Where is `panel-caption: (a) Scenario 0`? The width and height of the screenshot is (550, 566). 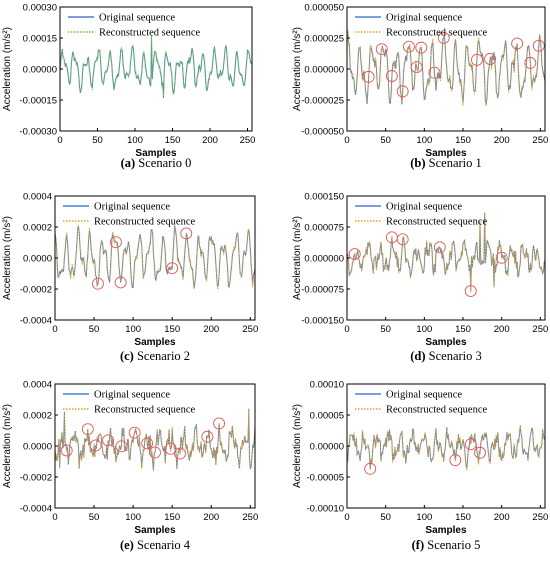
panel-caption: (a) Scenario 0 is located at coordinates (156, 163).